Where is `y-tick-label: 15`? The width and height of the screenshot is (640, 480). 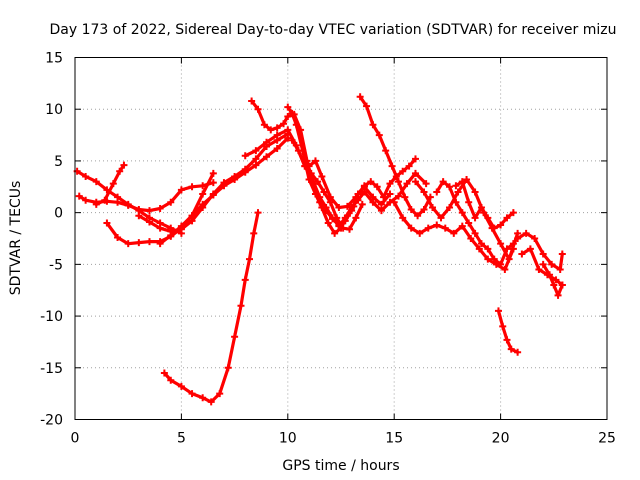
y-tick-label: 15 is located at coordinates (54, 59).